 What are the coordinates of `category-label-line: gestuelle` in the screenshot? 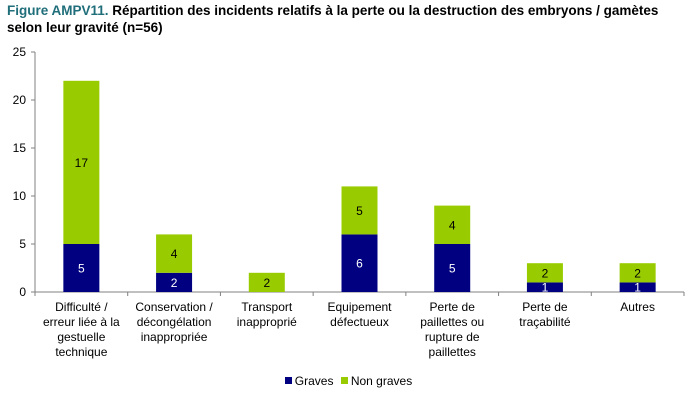 It's located at (81, 337).